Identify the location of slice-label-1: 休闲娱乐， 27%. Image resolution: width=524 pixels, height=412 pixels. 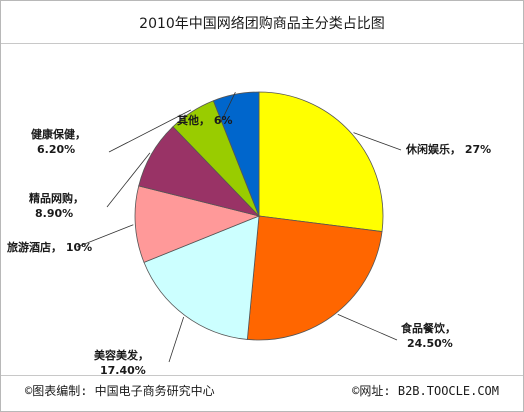
(448, 149).